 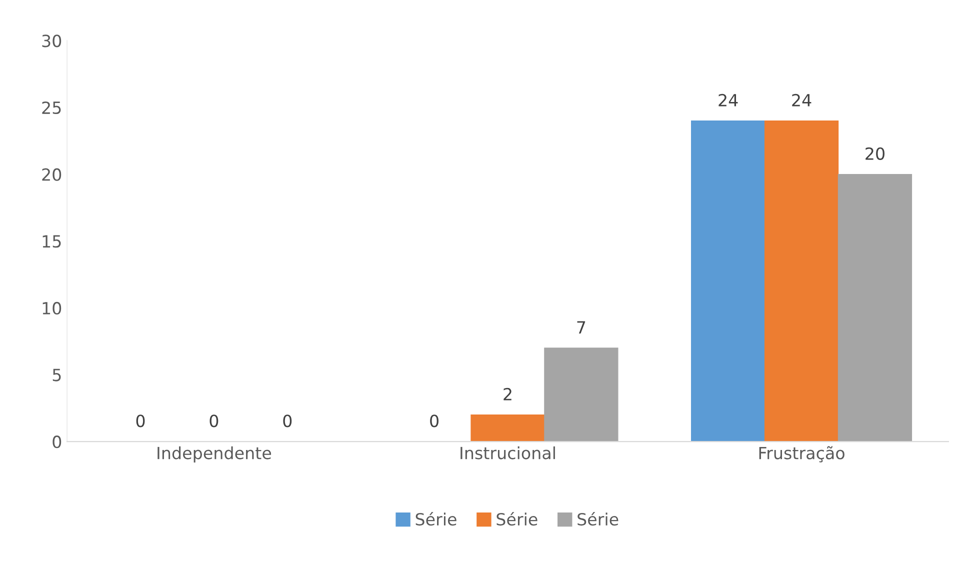 What do you see at coordinates (56, 375) in the screenshot?
I see `y-tick-label: 5` at bounding box center [56, 375].